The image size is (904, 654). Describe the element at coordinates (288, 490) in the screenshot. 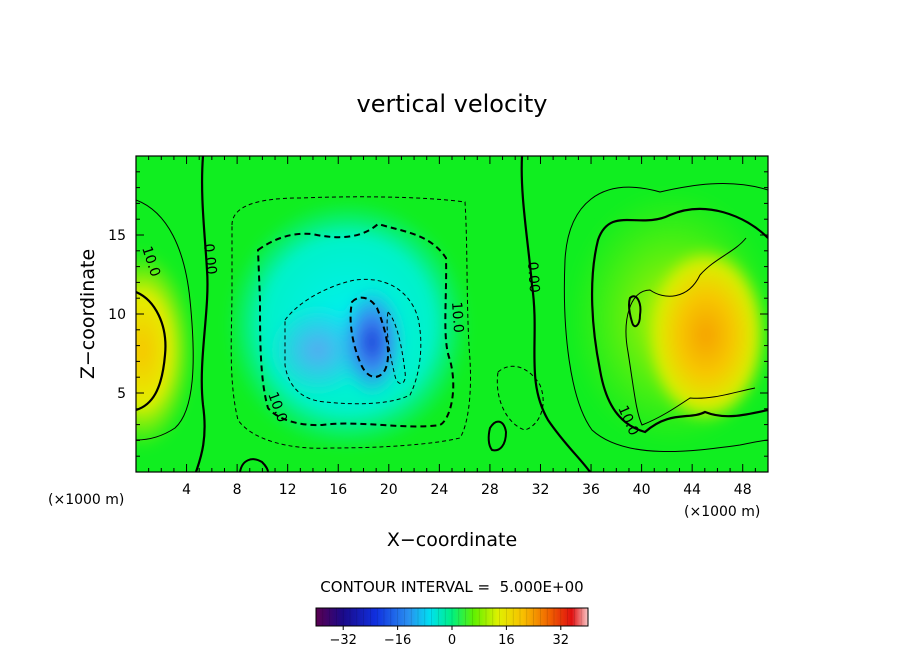

I see `x-tick-label: 12` at that location.